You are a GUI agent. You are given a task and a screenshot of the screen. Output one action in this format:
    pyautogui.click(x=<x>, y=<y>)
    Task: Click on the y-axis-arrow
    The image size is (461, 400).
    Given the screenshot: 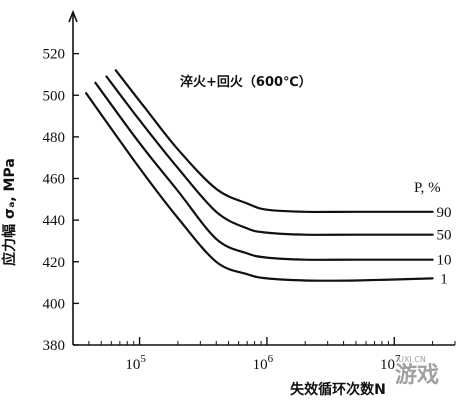 What is the action you would take?
    pyautogui.click(x=73, y=16)
    